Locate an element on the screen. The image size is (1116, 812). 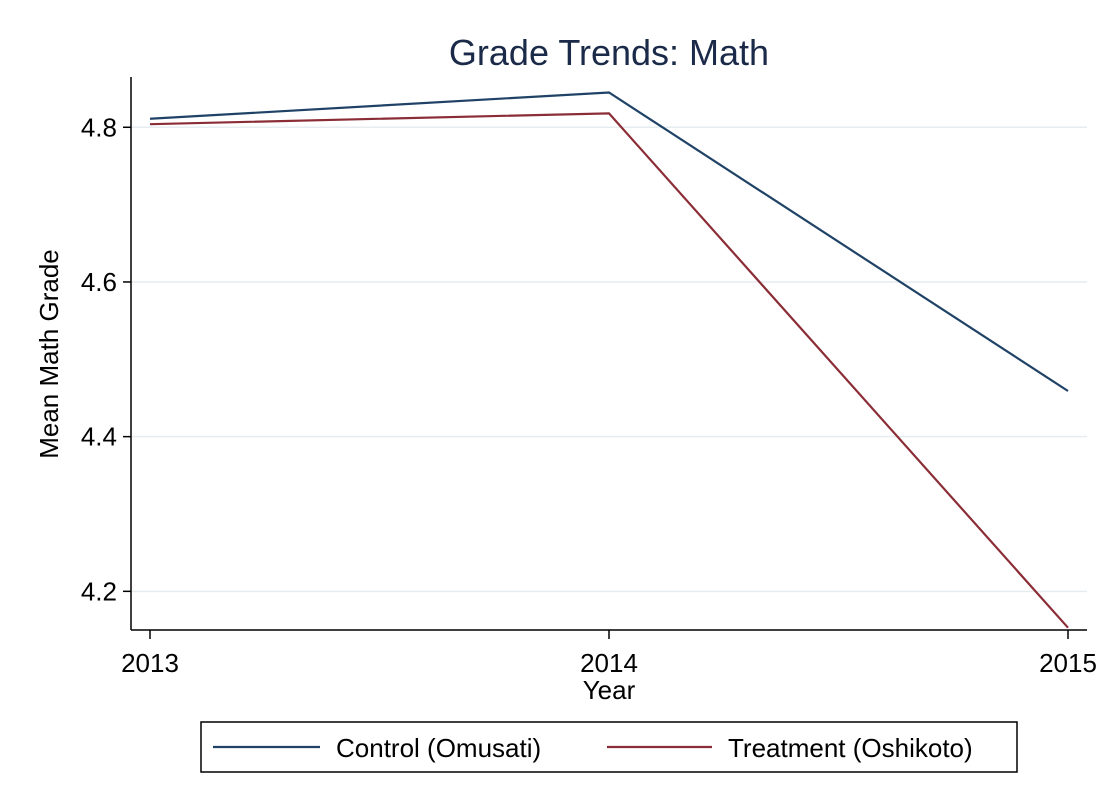
y-tick-label: 4.8 is located at coordinates (99, 127).